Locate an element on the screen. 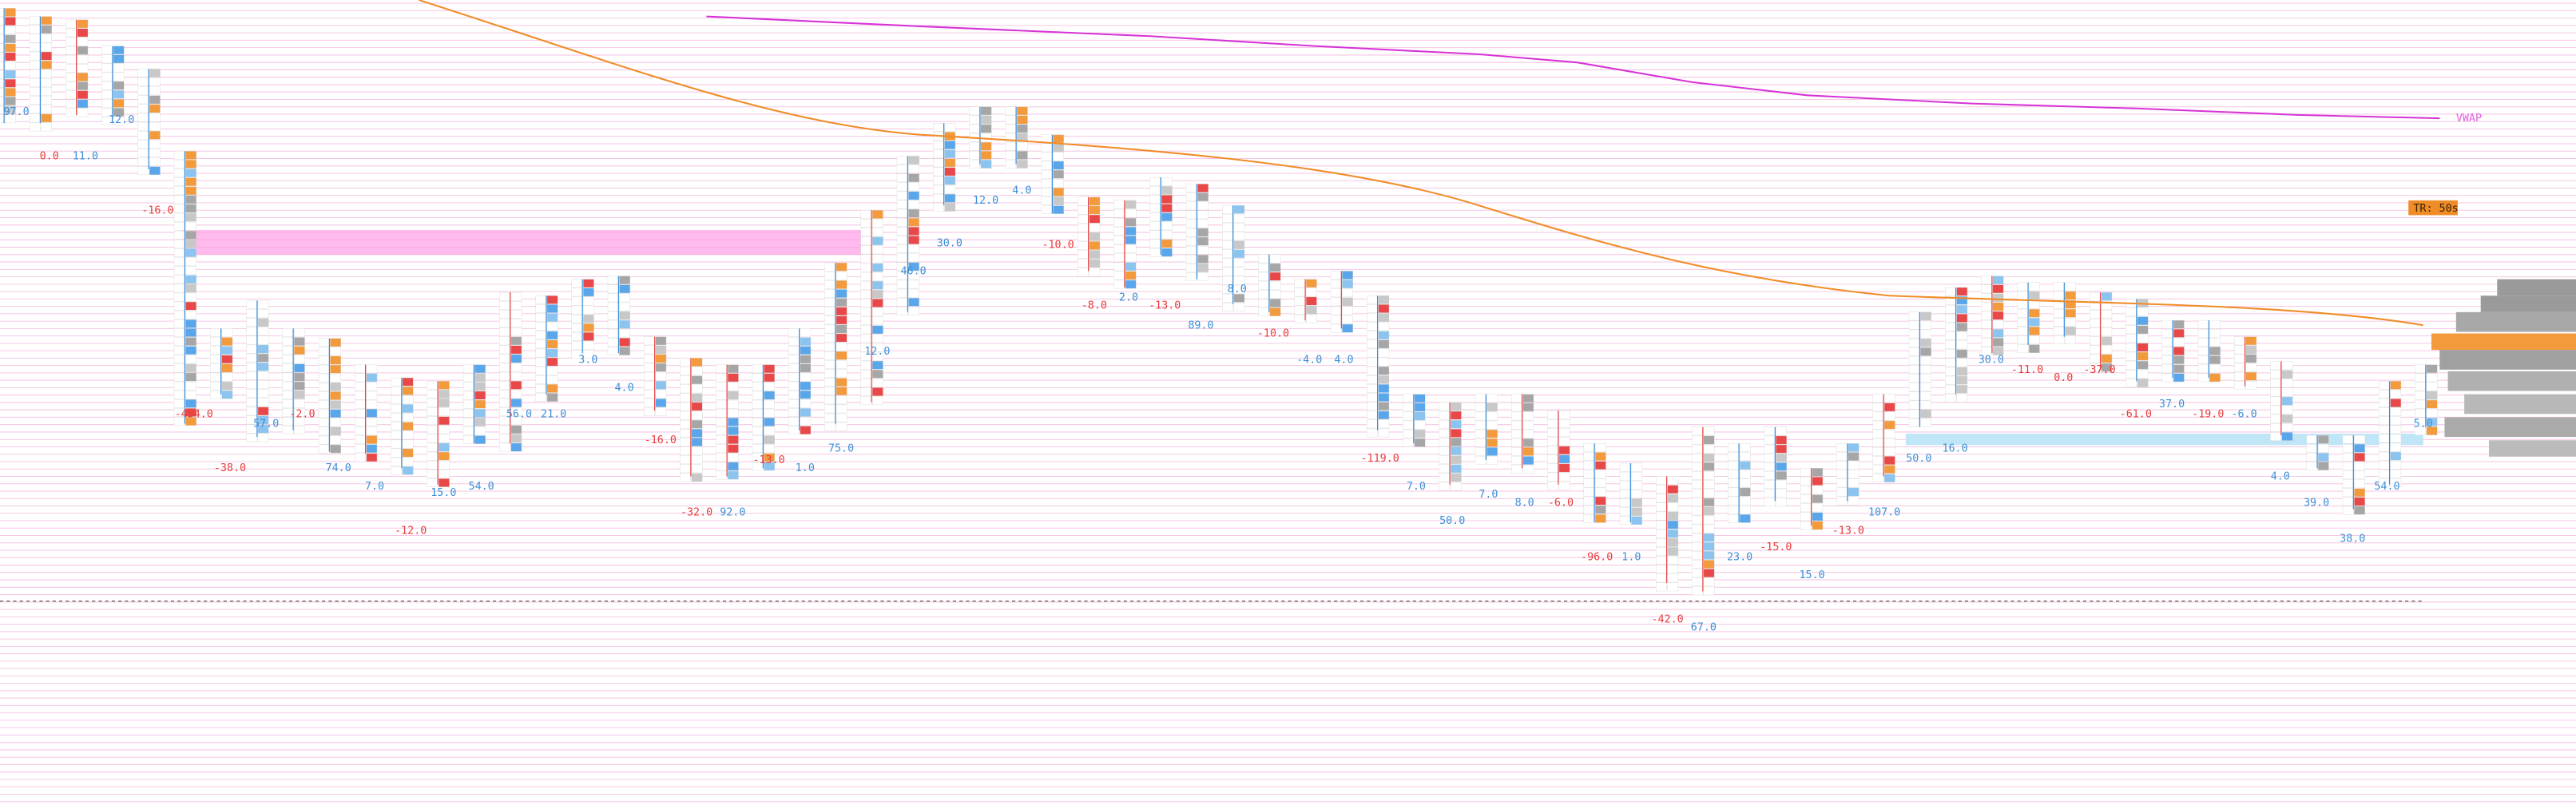  delta-label: 39.0 is located at coordinates (2316, 503).